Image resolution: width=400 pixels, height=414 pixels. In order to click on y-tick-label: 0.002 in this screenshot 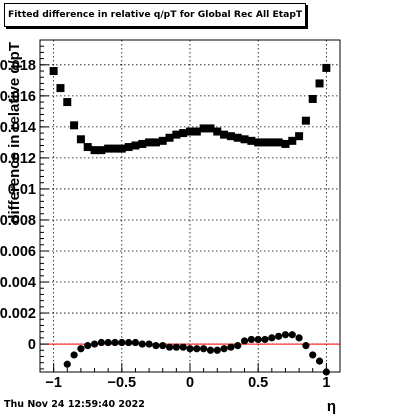, I will do `click(18, 314)`.